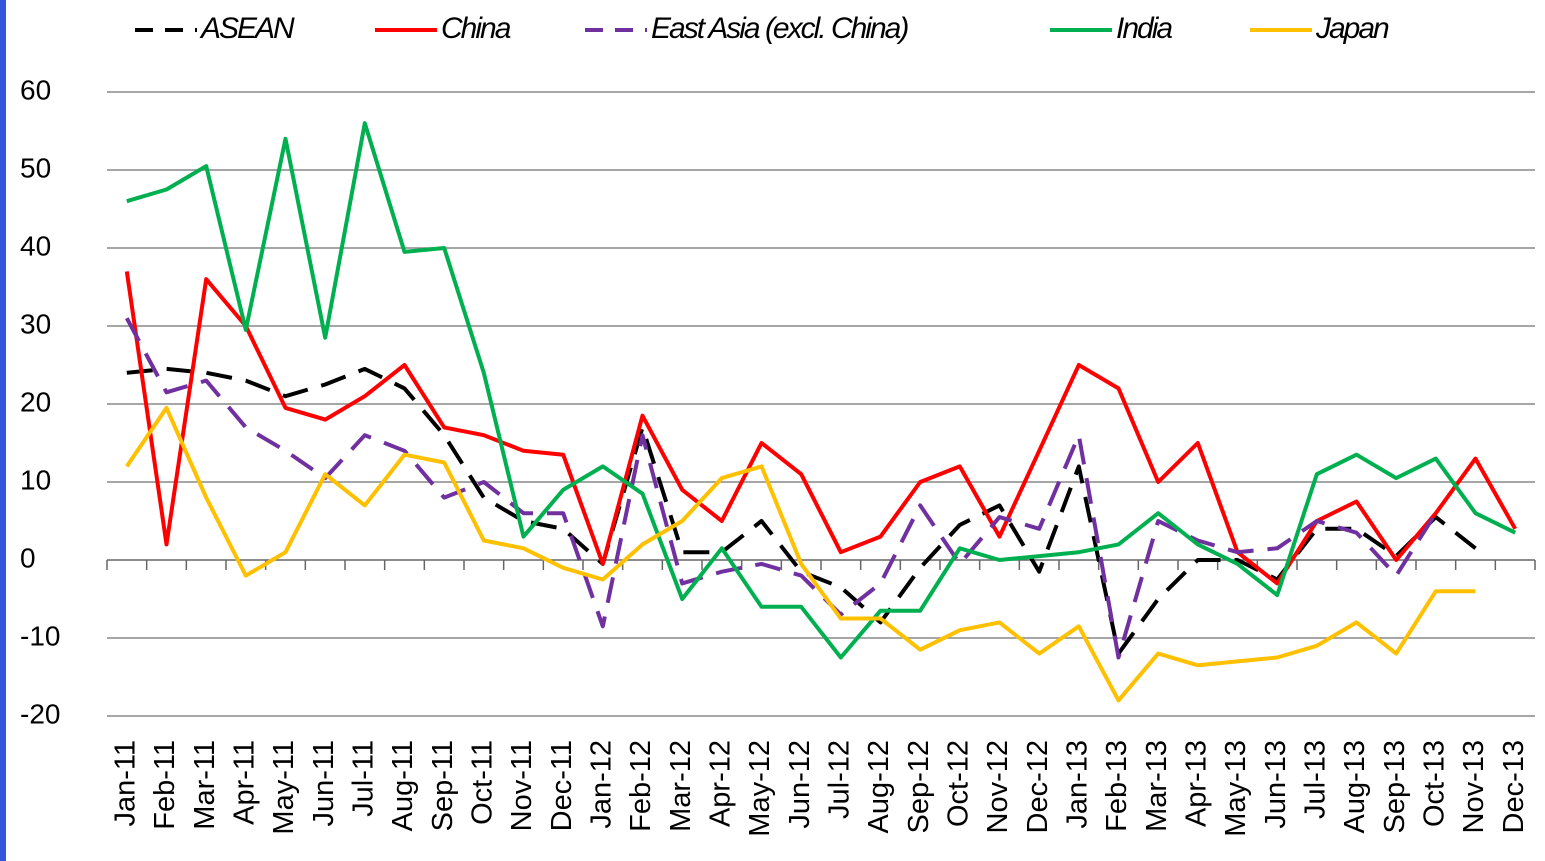 This screenshot has height=861, width=1545. I want to click on x-tick-label: Jan-12, so click(601, 784).